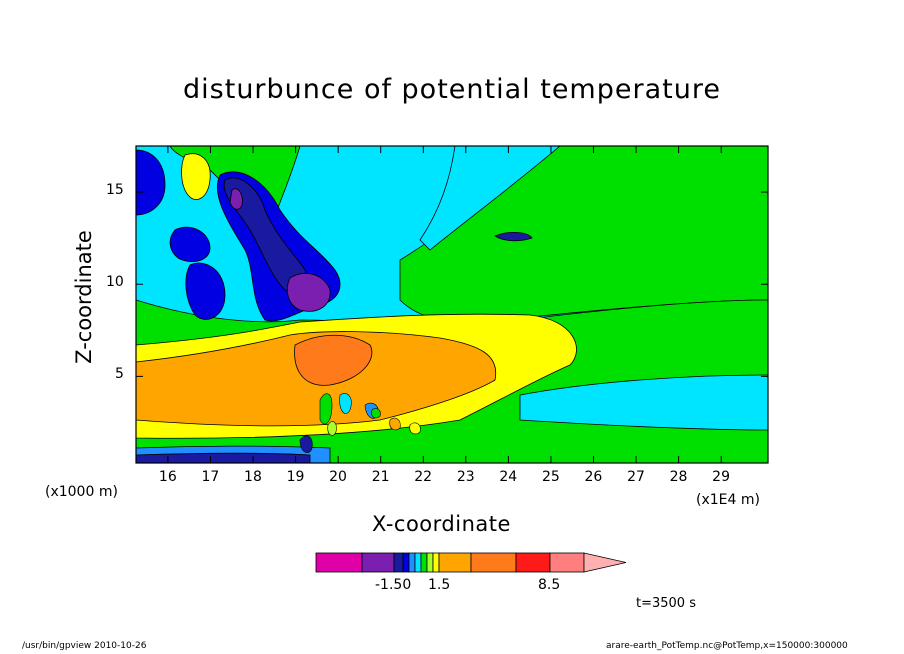 The height and width of the screenshot is (654, 904). What do you see at coordinates (605, 562) in the screenshot?
I see `colorbar-arrow` at bounding box center [605, 562].